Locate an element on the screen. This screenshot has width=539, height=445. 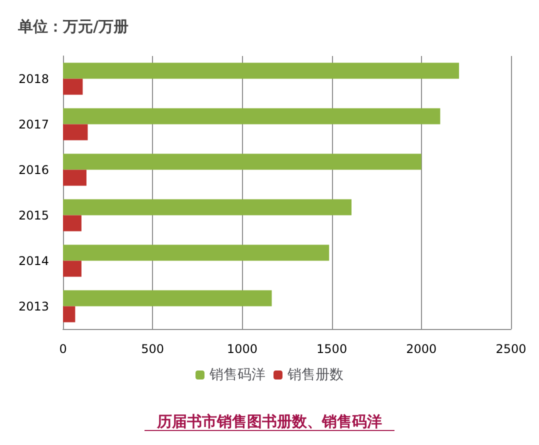
chart-title: 单位：万元/万册 is located at coordinates (72, 27).